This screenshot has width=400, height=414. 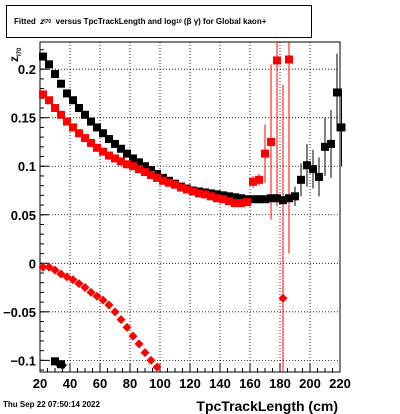 I want to click on y-tick-label: 0.05, so click(x=23, y=215).